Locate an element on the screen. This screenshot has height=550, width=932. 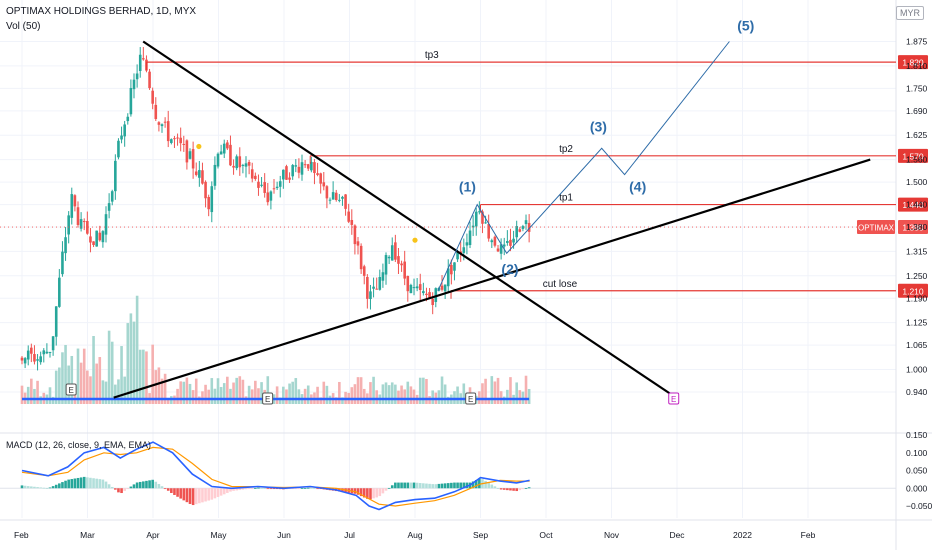
macd-axis-tick: 0.100 is located at coordinates (917, 453).